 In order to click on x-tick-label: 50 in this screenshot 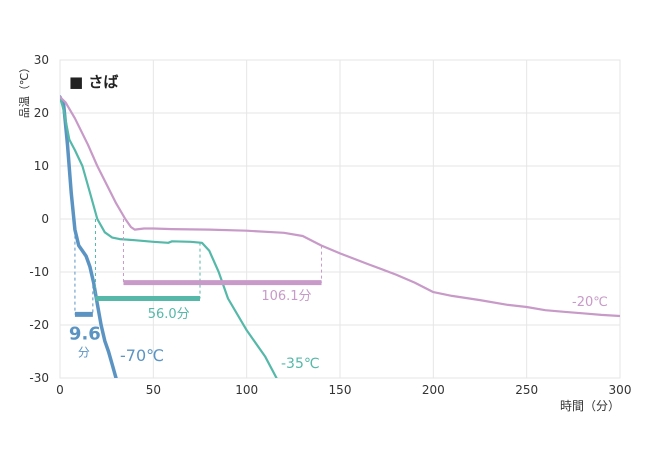, I will do `click(153, 390)`.